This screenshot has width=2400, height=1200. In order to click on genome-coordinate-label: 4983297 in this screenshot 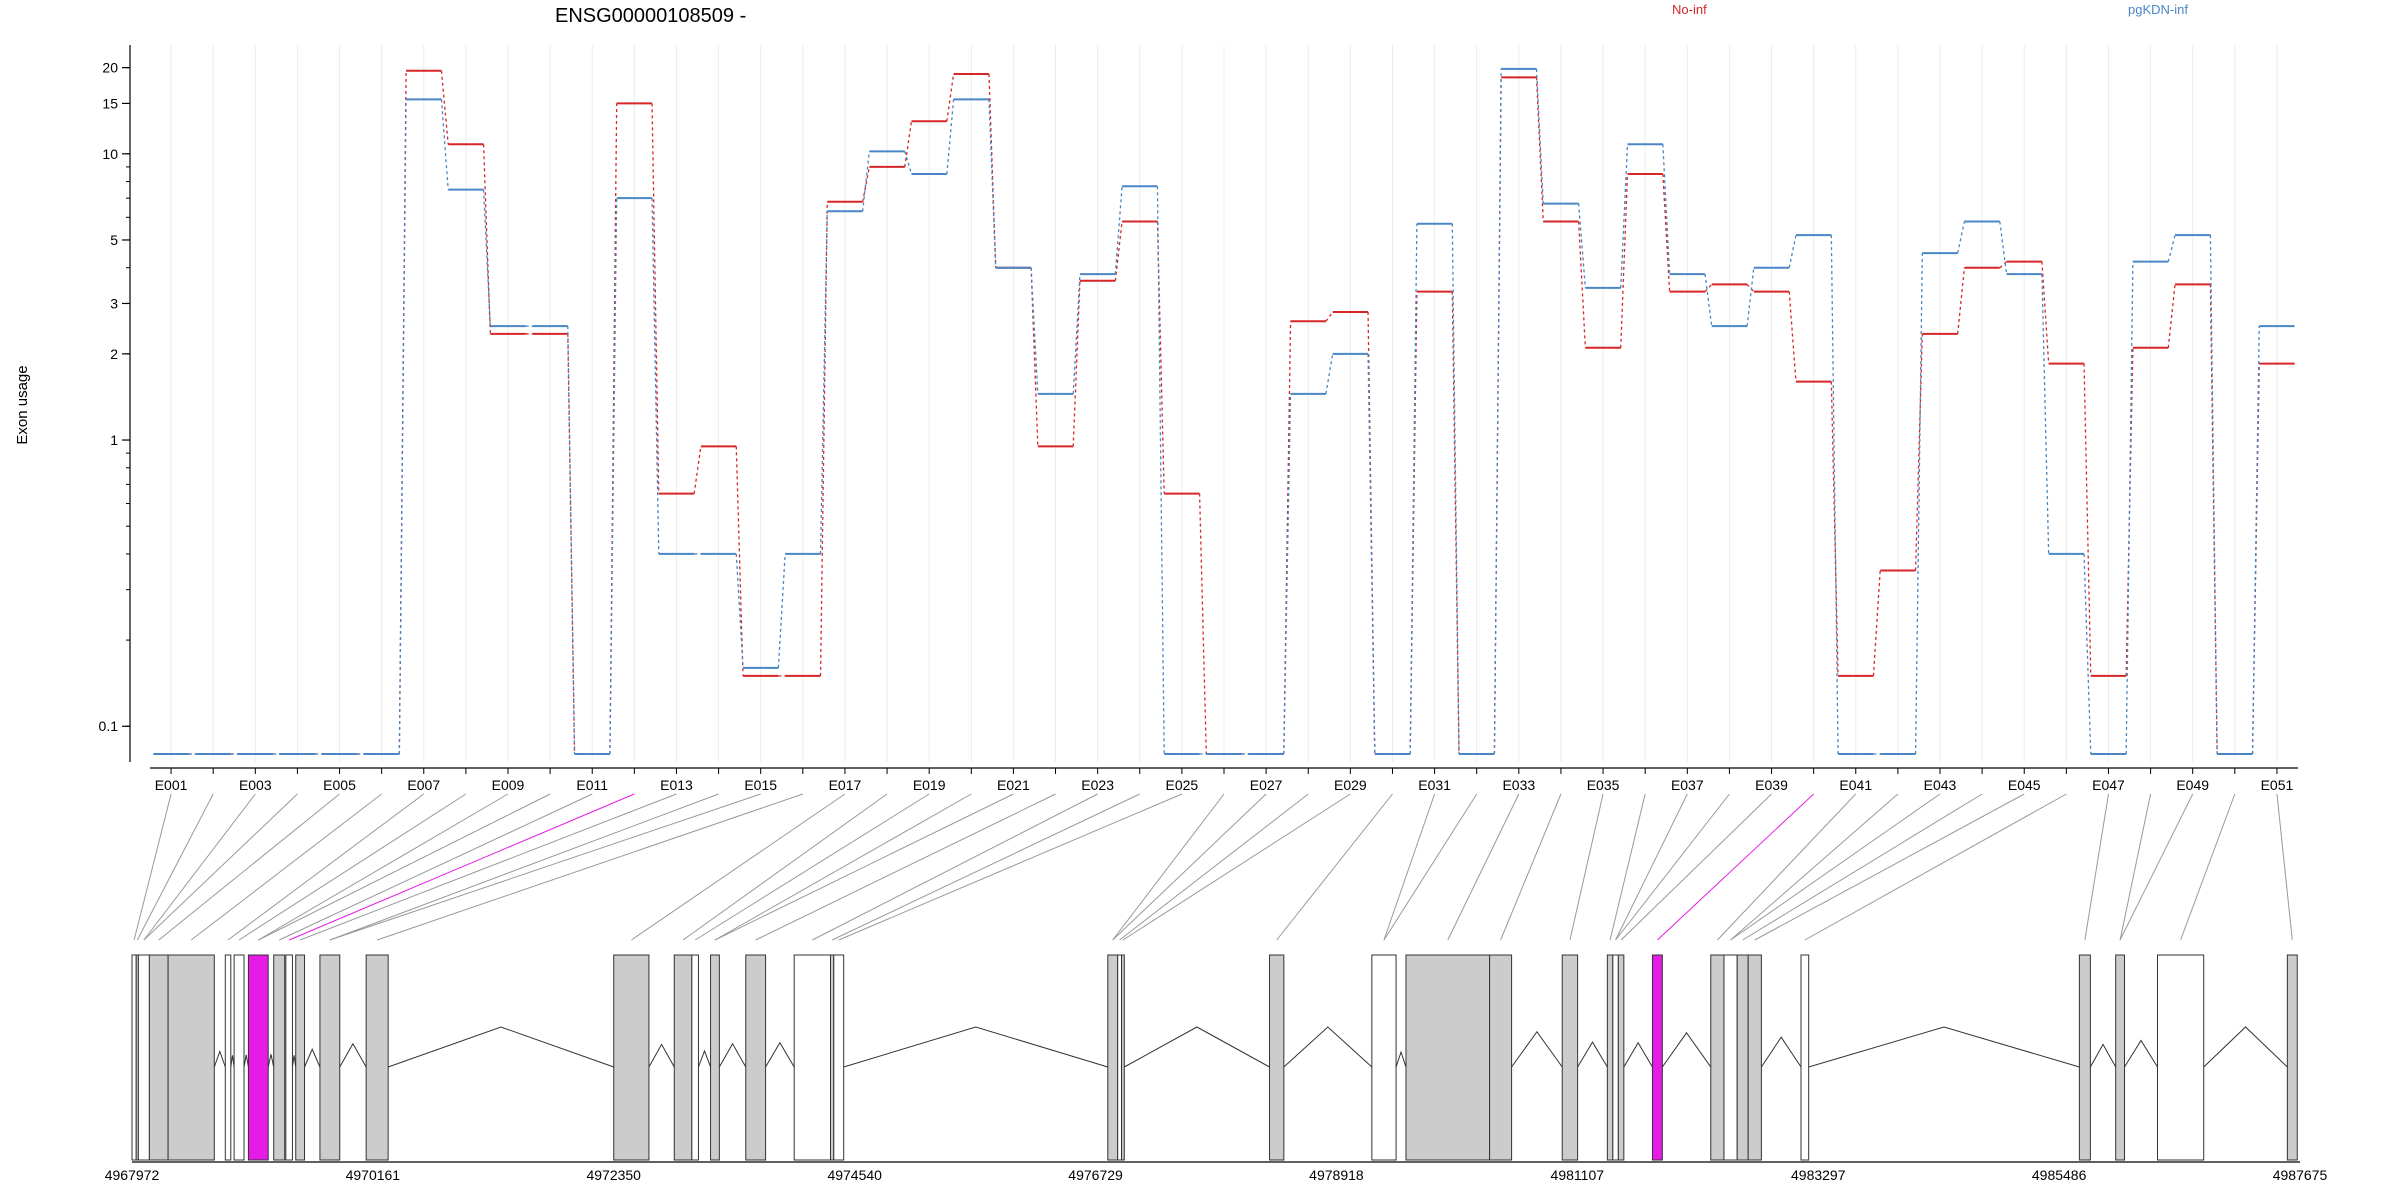, I will do `click(1818, 1175)`.